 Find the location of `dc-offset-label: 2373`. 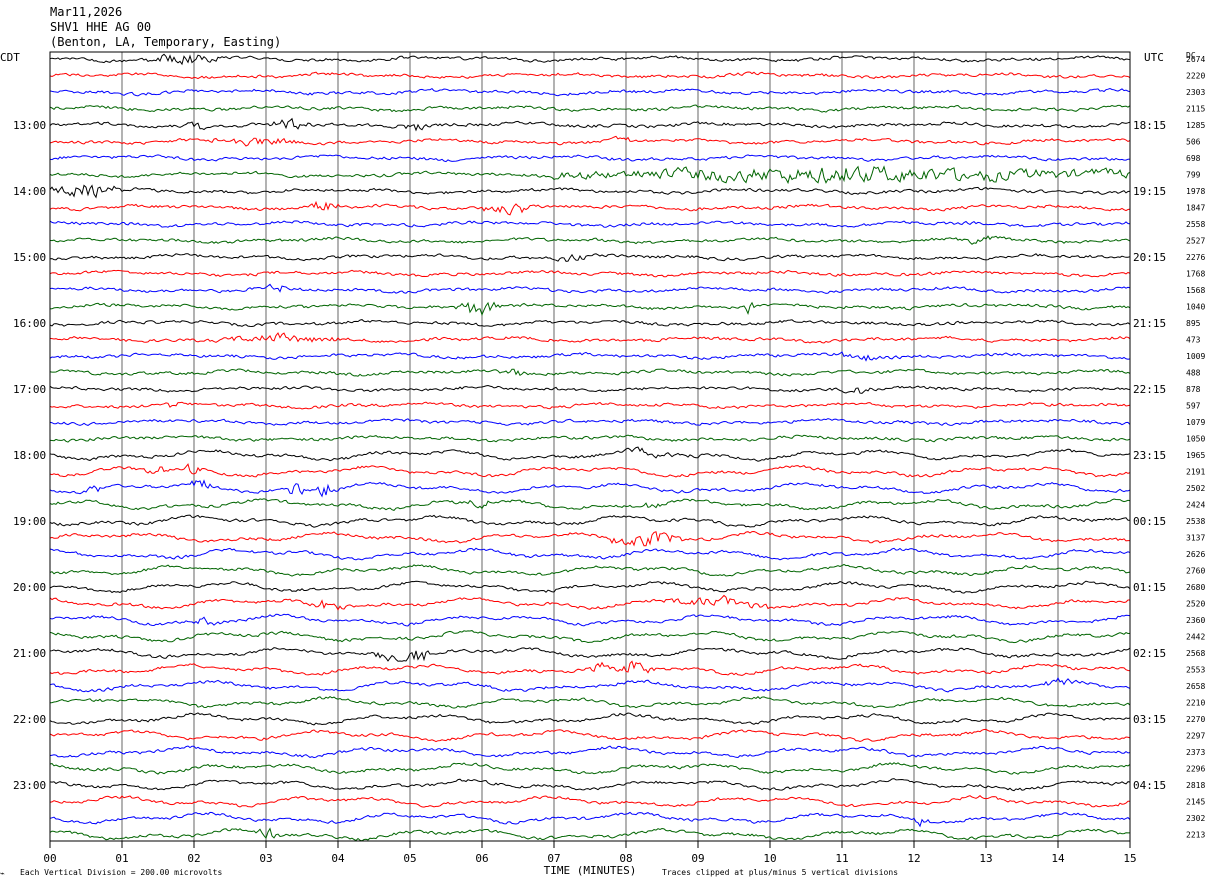

dc-offset-label: 2373 is located at coordinates (1195, 752).